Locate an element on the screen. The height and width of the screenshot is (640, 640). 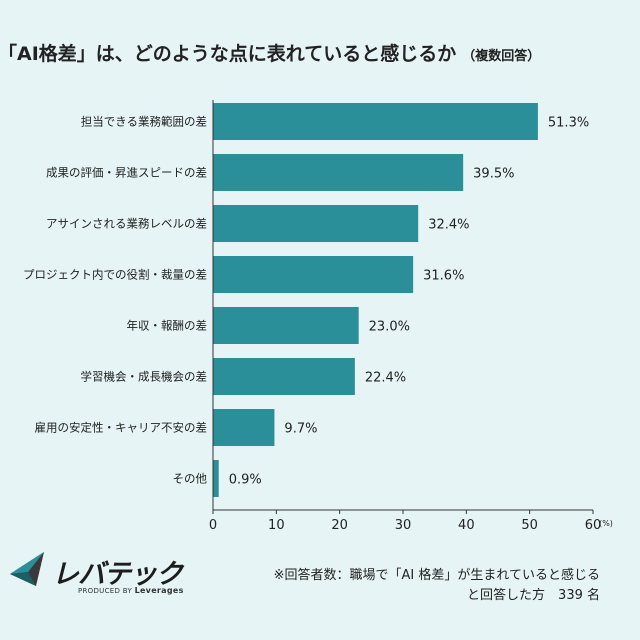
title-sub: （複数回答） is located at coordinates (501, 56).